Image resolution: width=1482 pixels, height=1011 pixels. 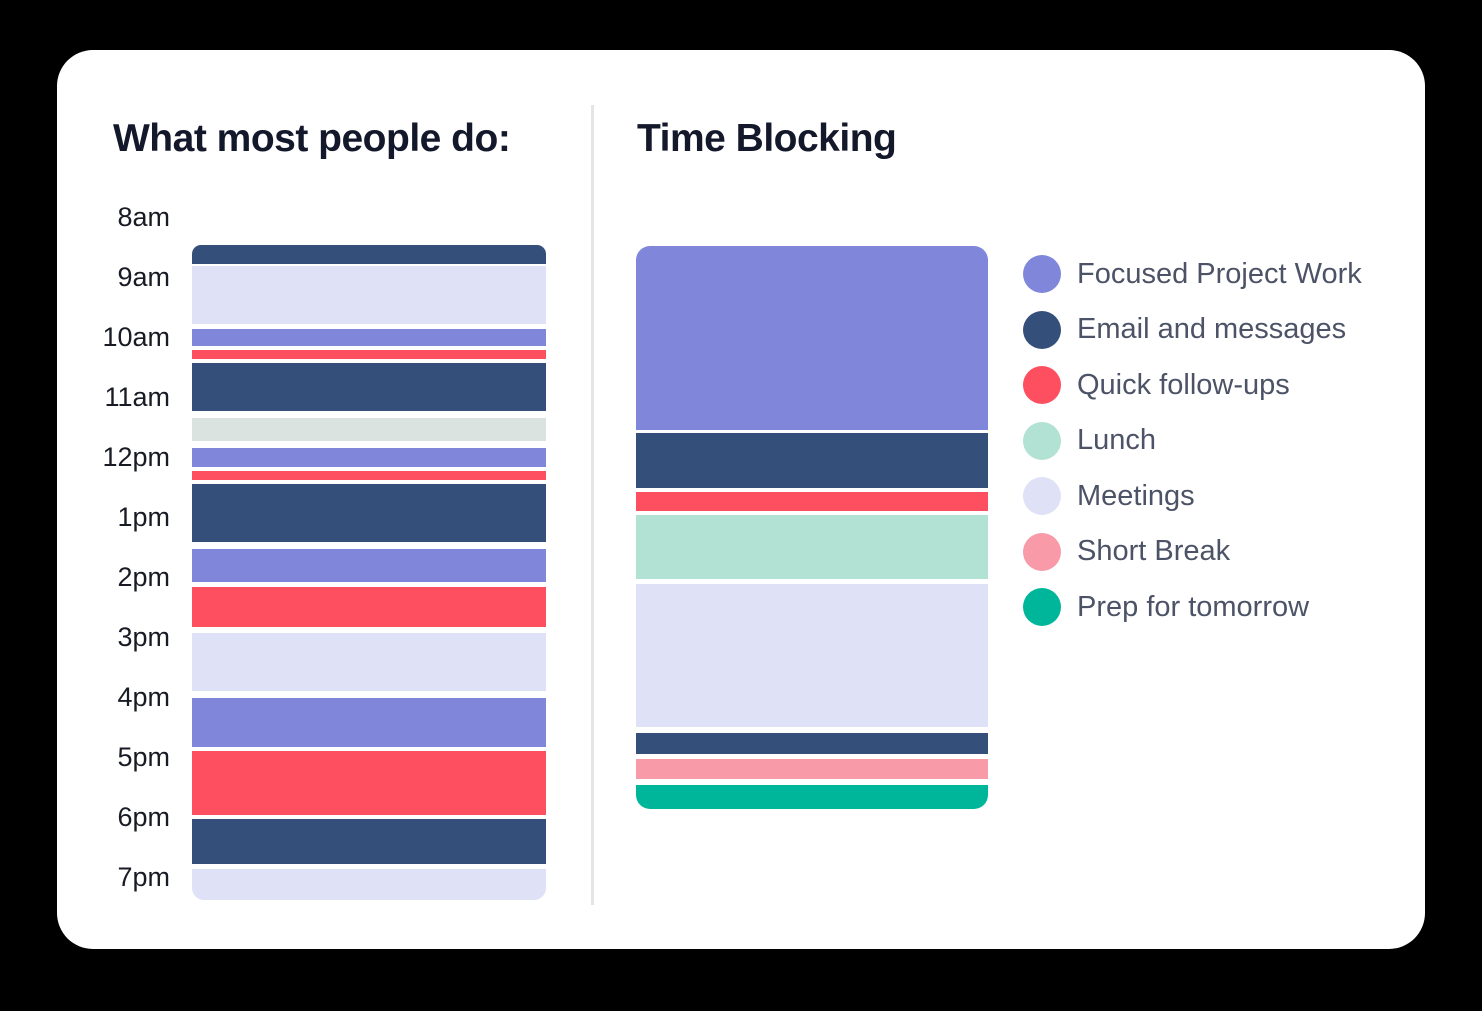 What do you see at coordinates (767, 138) in the screenshot?
I see `right-panel-title: Time Blocking` at bounding box center [767, 138].